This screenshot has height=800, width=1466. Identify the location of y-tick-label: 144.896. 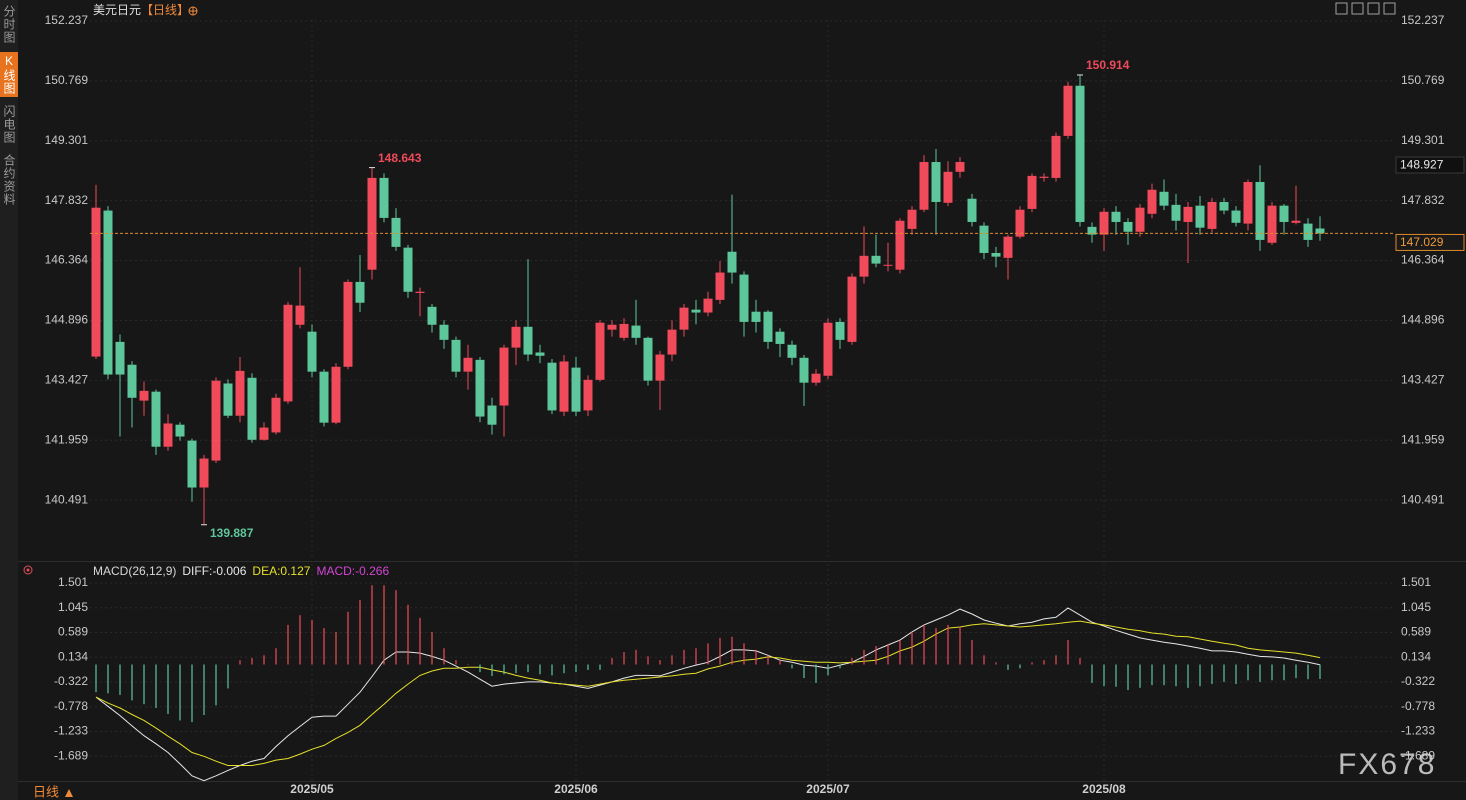
(67, 320).